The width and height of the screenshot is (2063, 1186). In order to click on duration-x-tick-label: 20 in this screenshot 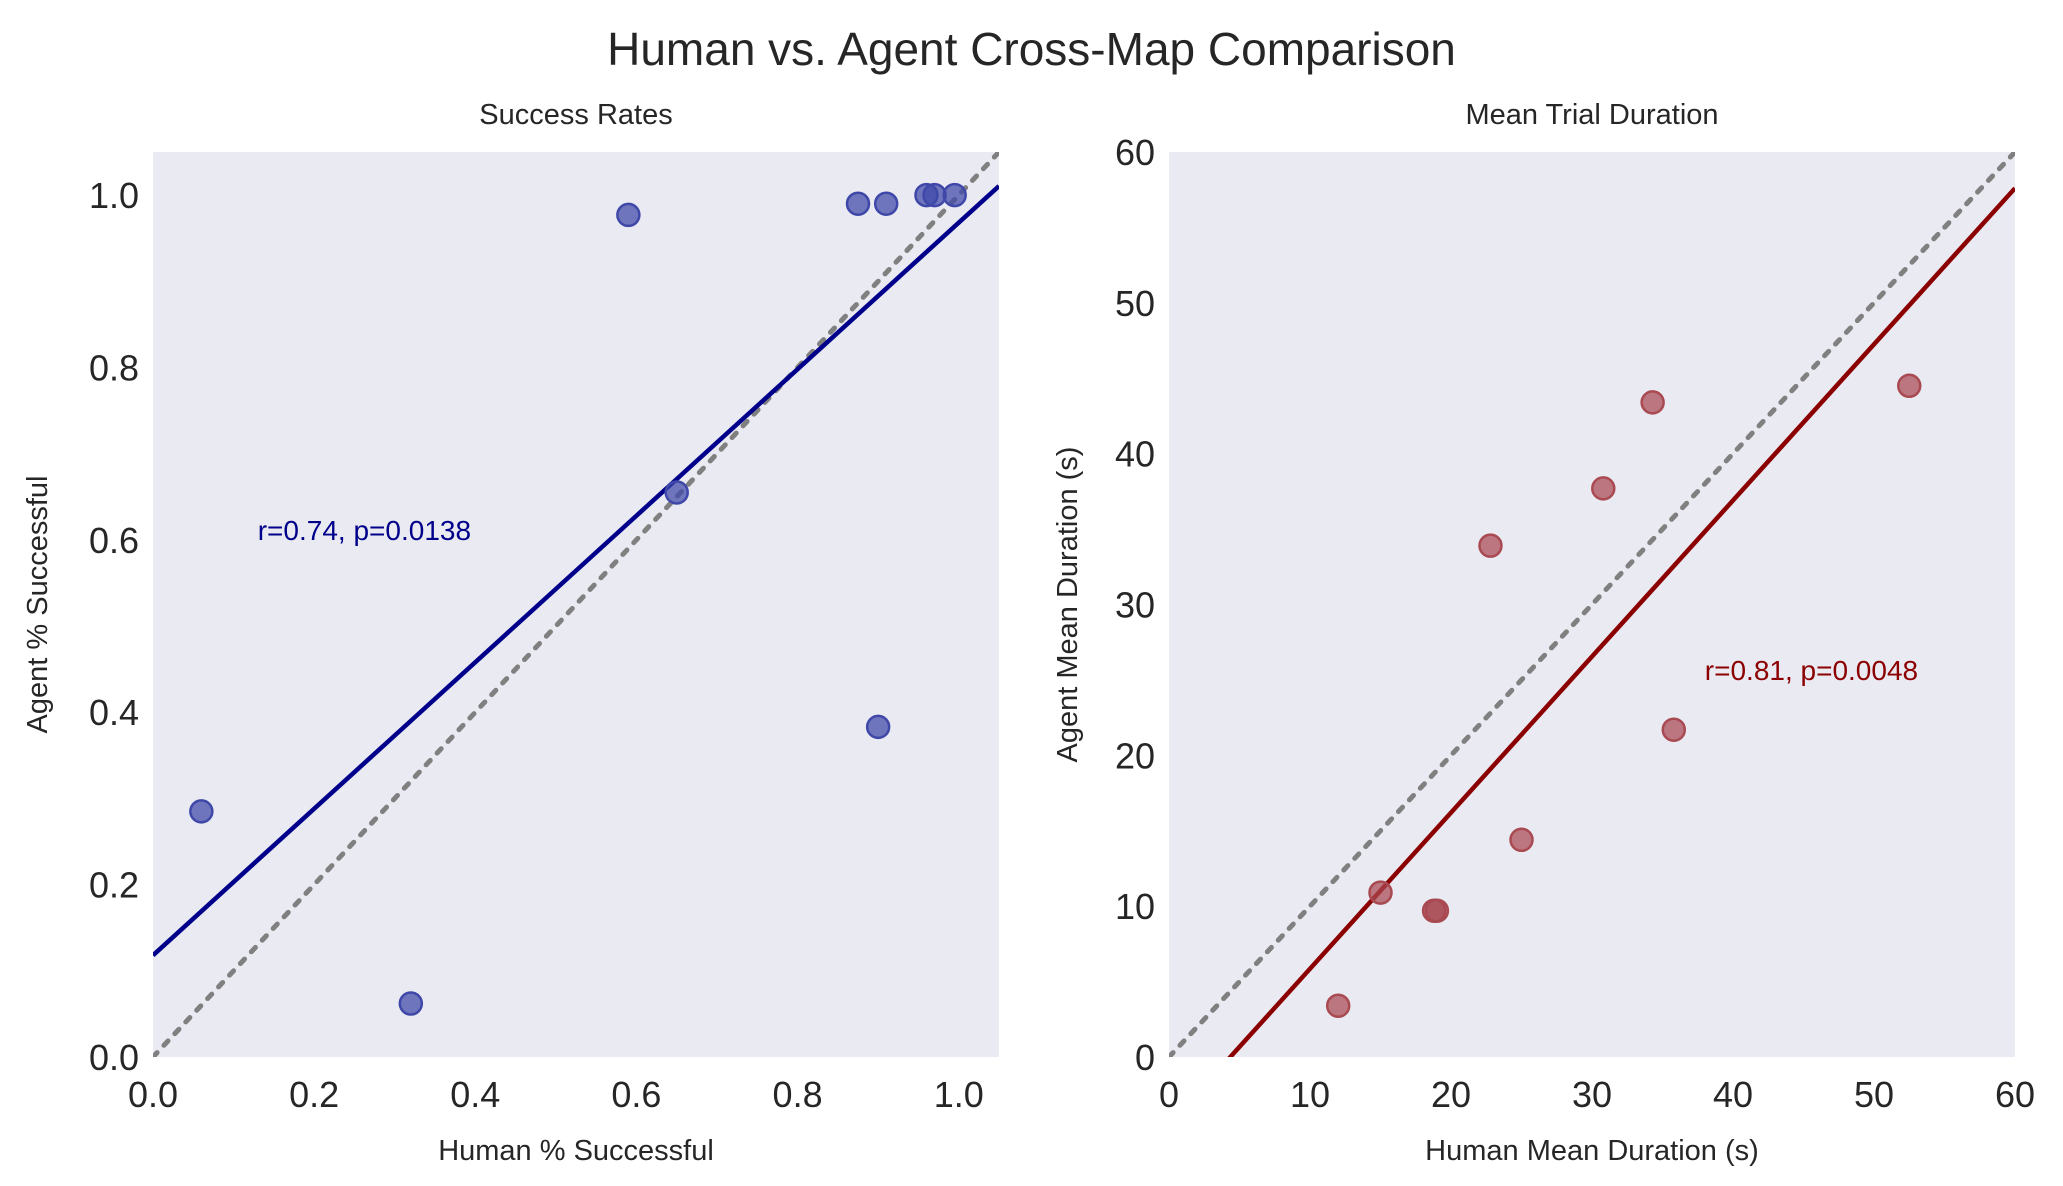, I will do `click(1451, 1094)`.